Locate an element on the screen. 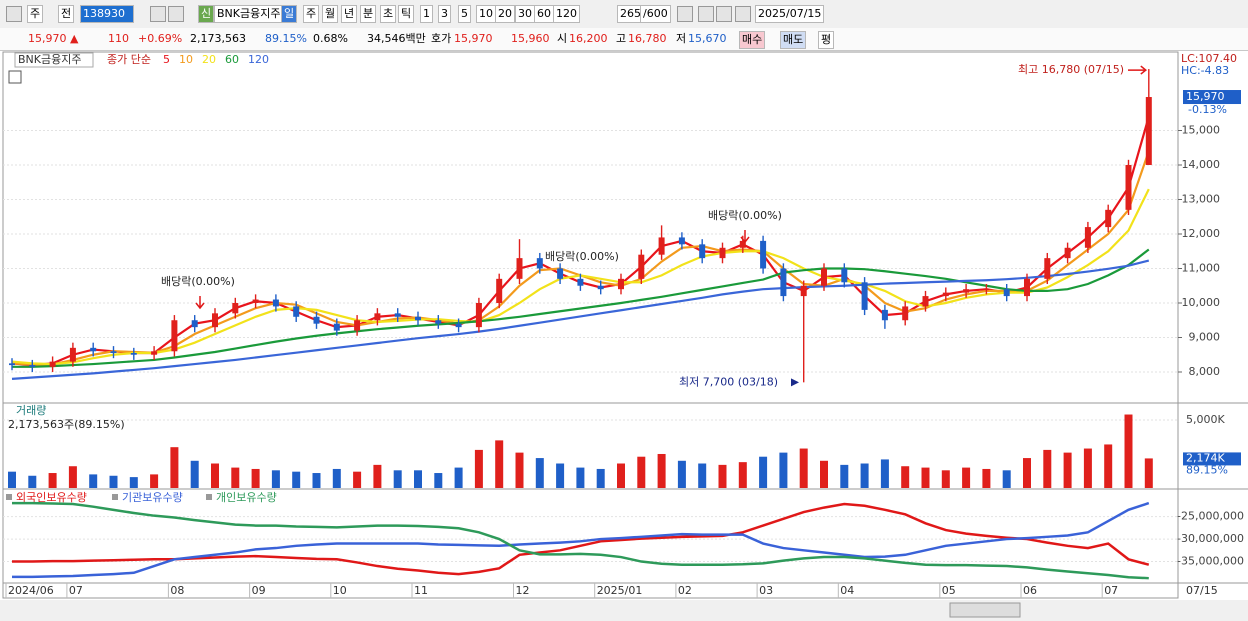  x-tick-label: 07 is located at coordinates (76, 590).